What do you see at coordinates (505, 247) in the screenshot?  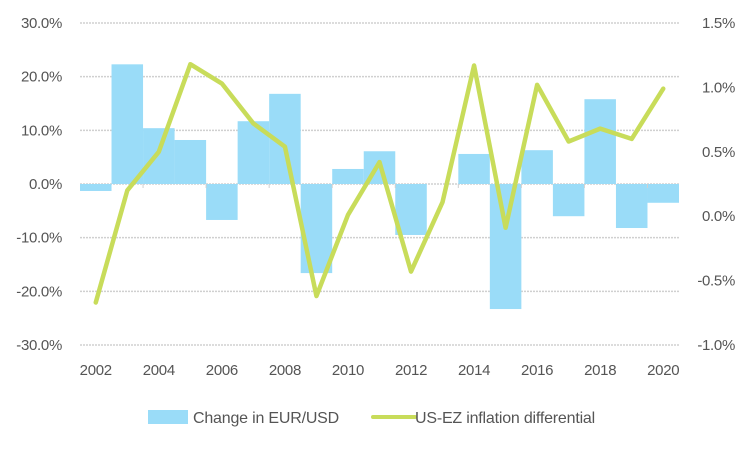 I see `bar-2015` at bounding box center [505, 247].